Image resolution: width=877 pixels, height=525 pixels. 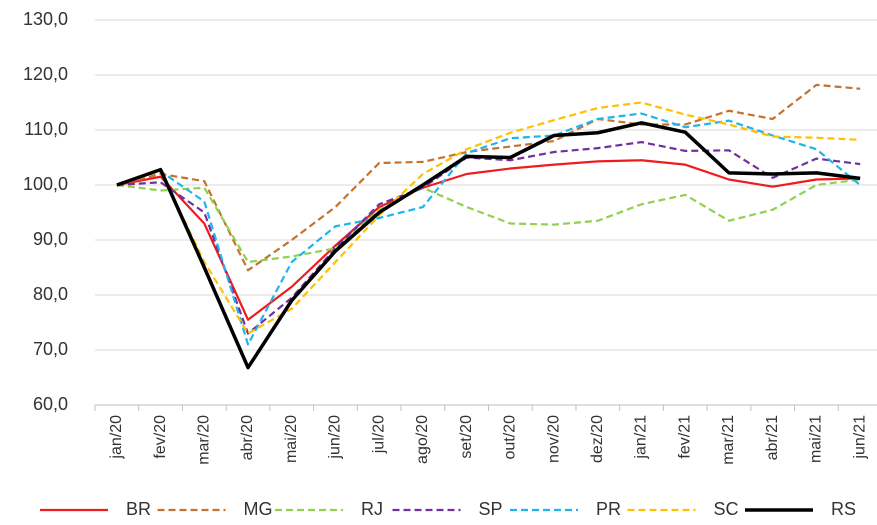 What do you see at coordinates (641, 437) in the screenshot?
I see `x-tick-label: jan/21` at bounding box center [641, 437].